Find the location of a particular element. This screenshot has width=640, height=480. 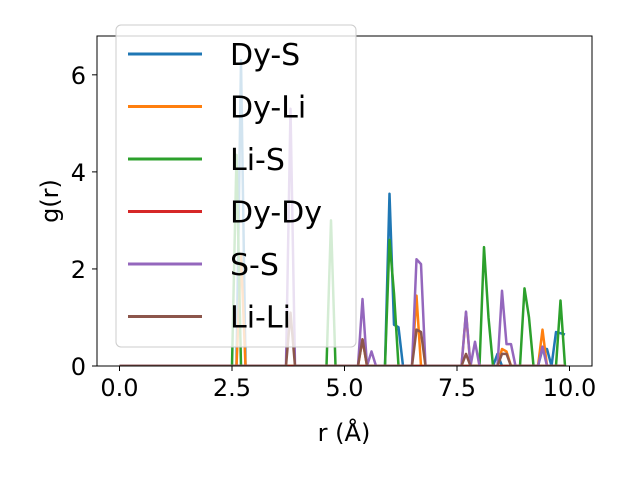

legend-label: Dy-Li is located at coordinates (268, 108).